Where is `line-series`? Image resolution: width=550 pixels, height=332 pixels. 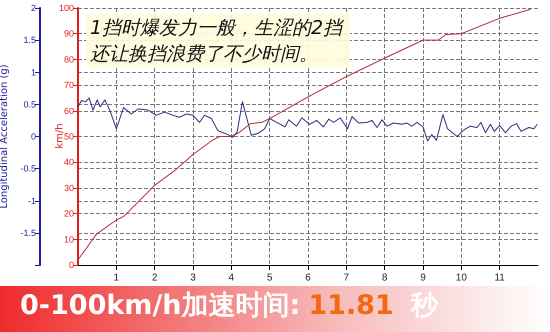 line-series is located at coordinates (308, 119).